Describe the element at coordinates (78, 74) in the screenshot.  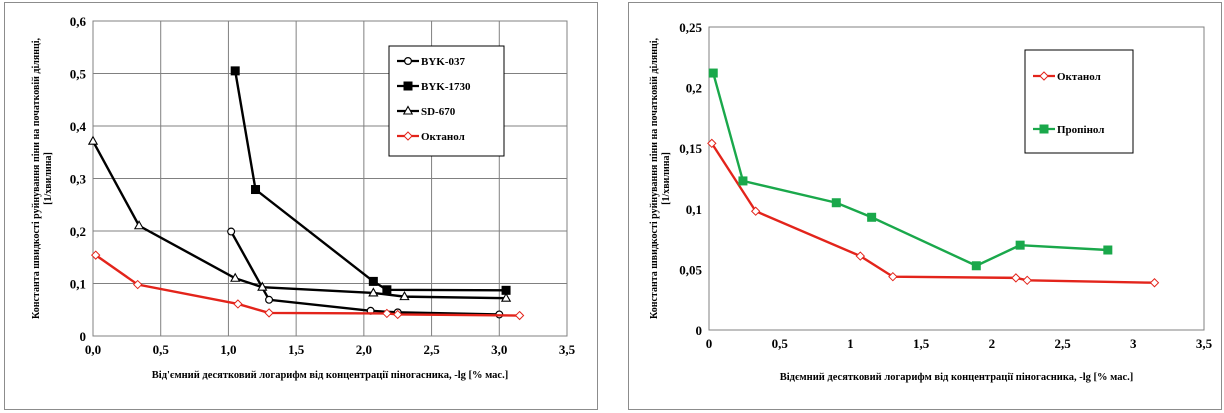
I see `chart-1-ytick-label: 0,5` at that location.